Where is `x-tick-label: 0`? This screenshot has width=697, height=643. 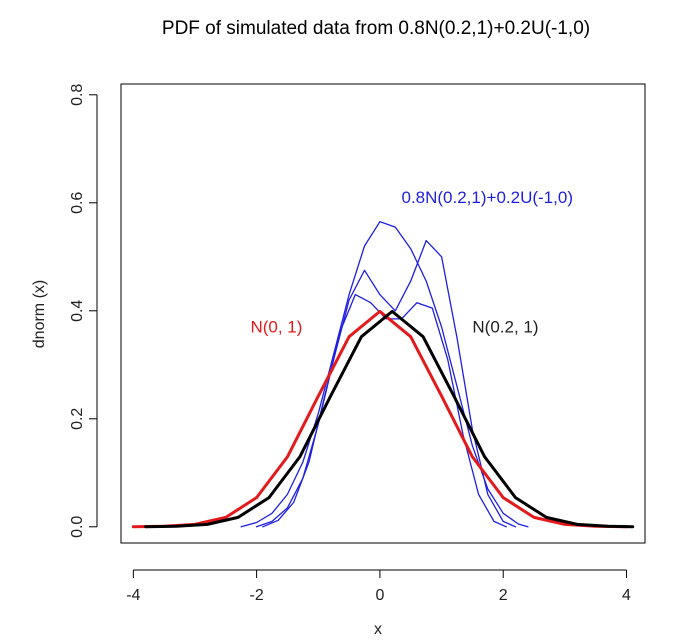
x-tick-label: 0 is located at coordinates (379, 595).